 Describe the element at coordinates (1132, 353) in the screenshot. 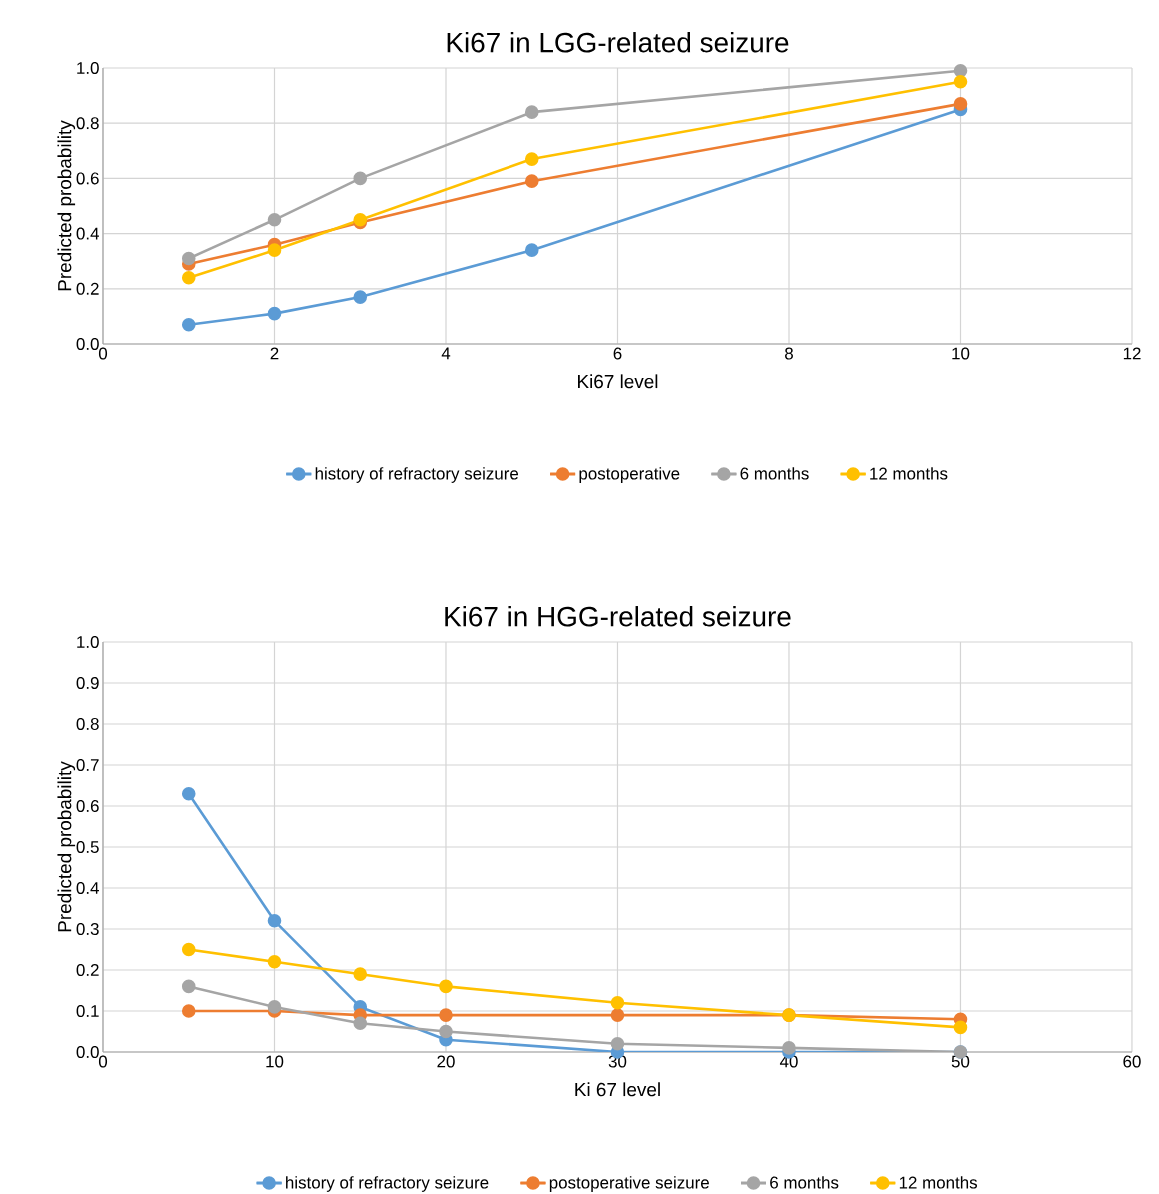

I see `x-tick-label: 12` at that location.